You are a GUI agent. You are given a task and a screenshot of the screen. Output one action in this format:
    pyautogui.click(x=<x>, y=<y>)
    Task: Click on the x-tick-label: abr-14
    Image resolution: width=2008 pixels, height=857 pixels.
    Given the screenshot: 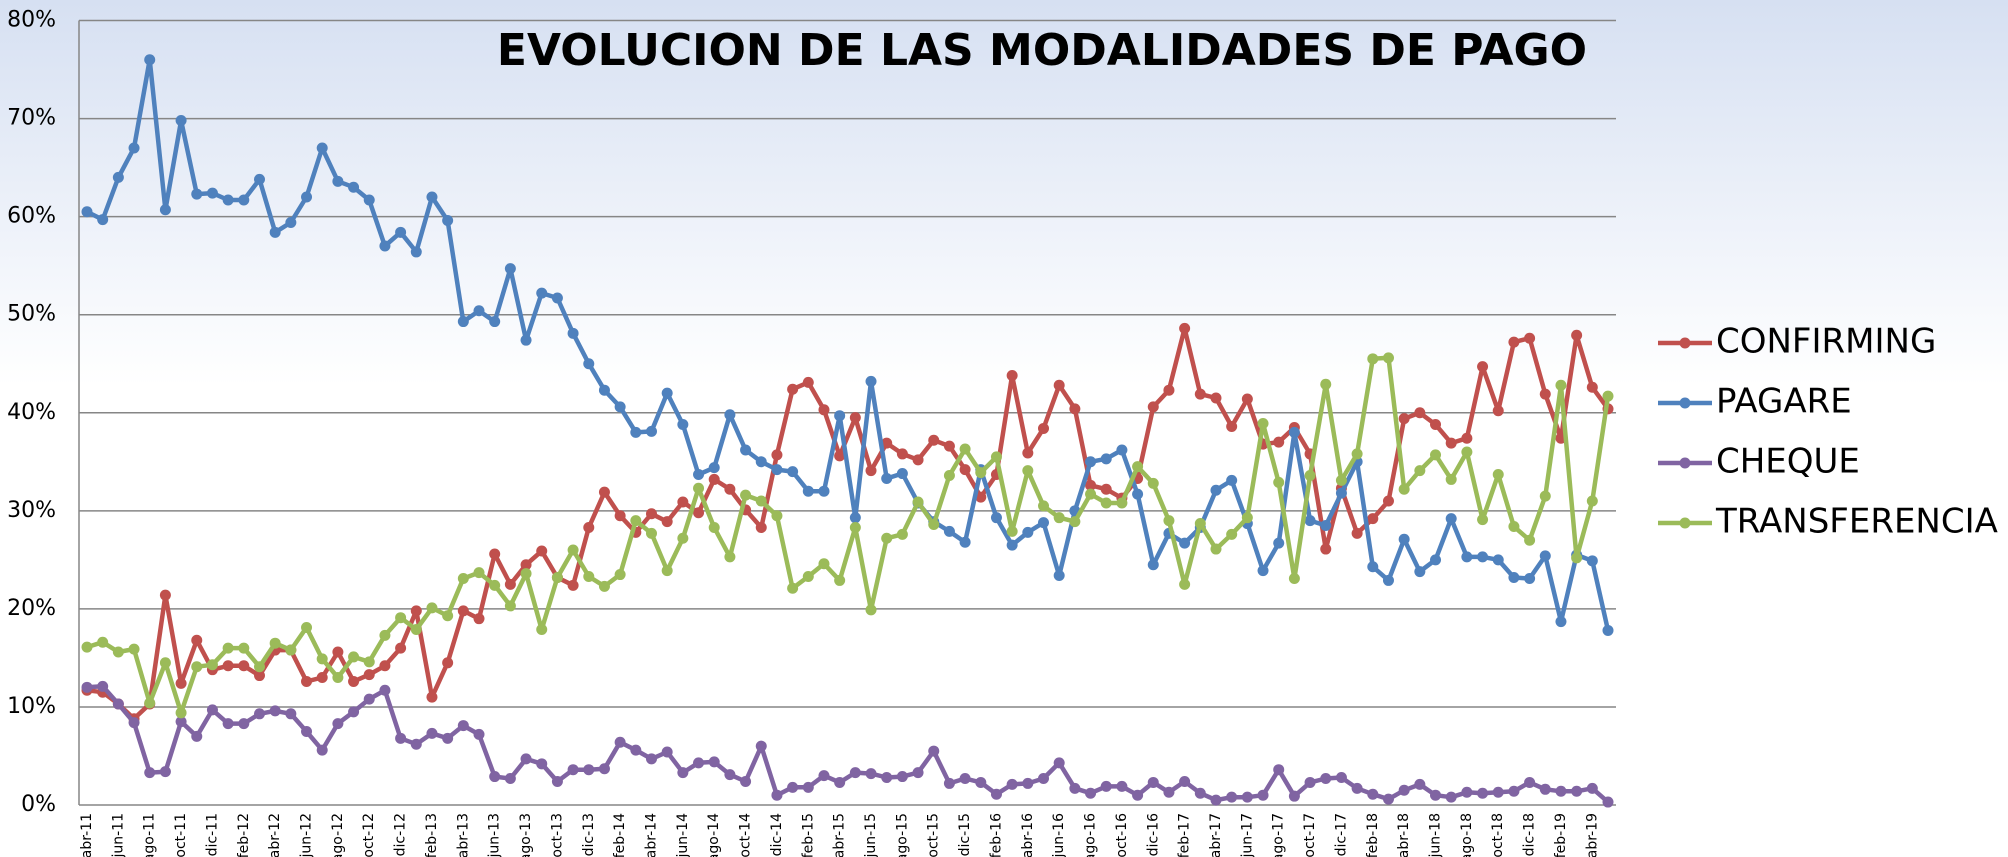 What is the action you would take?
    pyautogui.click(x=651, y=835)
    